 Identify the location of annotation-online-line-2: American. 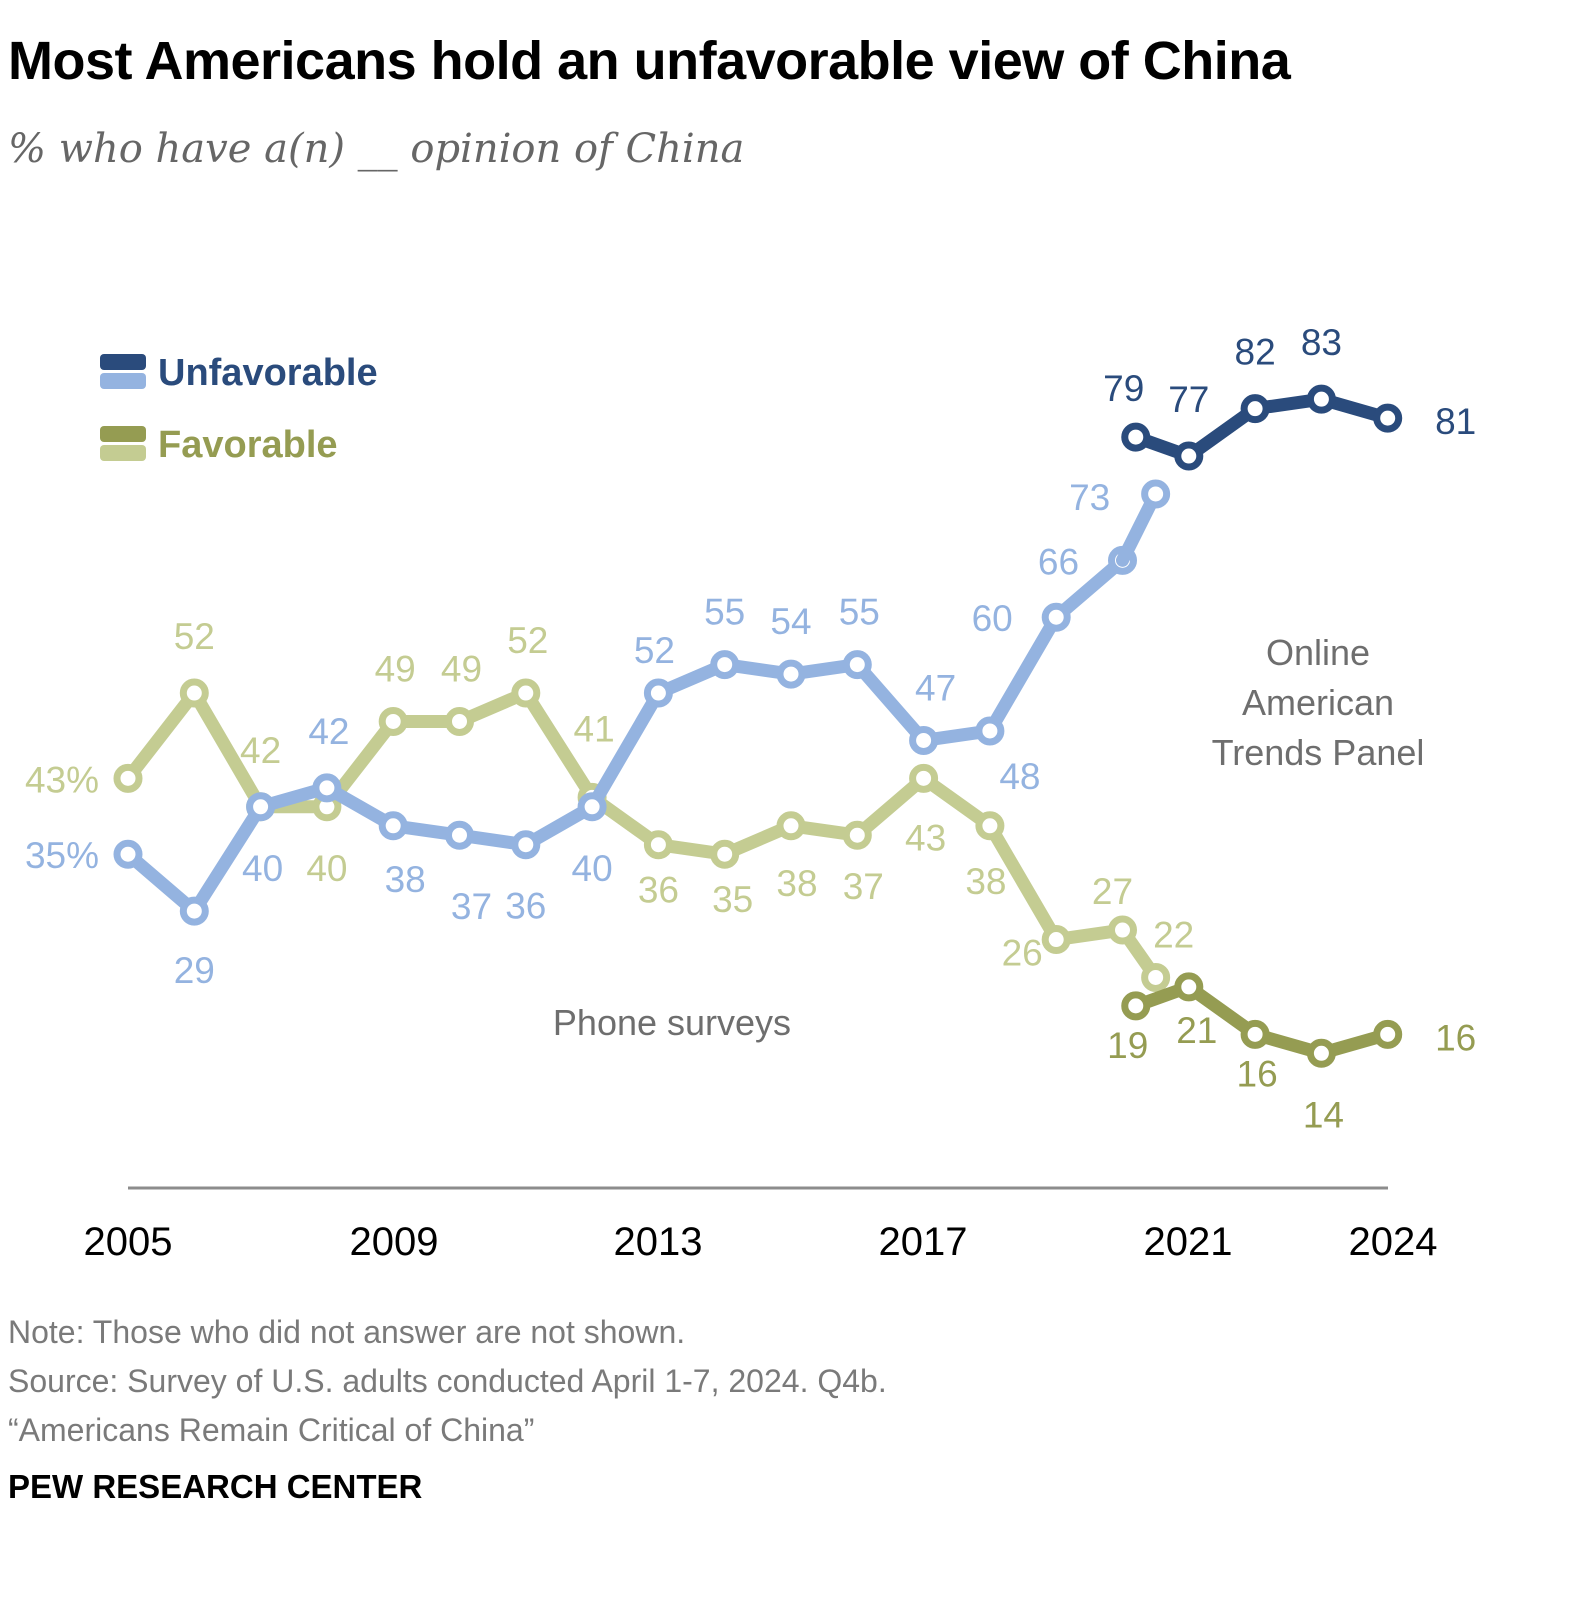
(1318, 702).